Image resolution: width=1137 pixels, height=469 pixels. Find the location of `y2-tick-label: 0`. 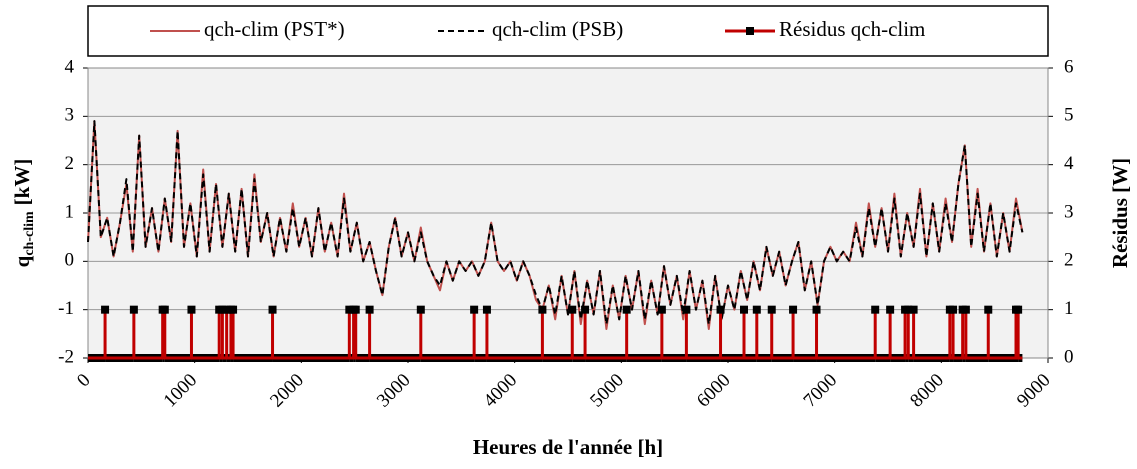

y2-tick-label: 0 is located at coordinates (1069, 356).